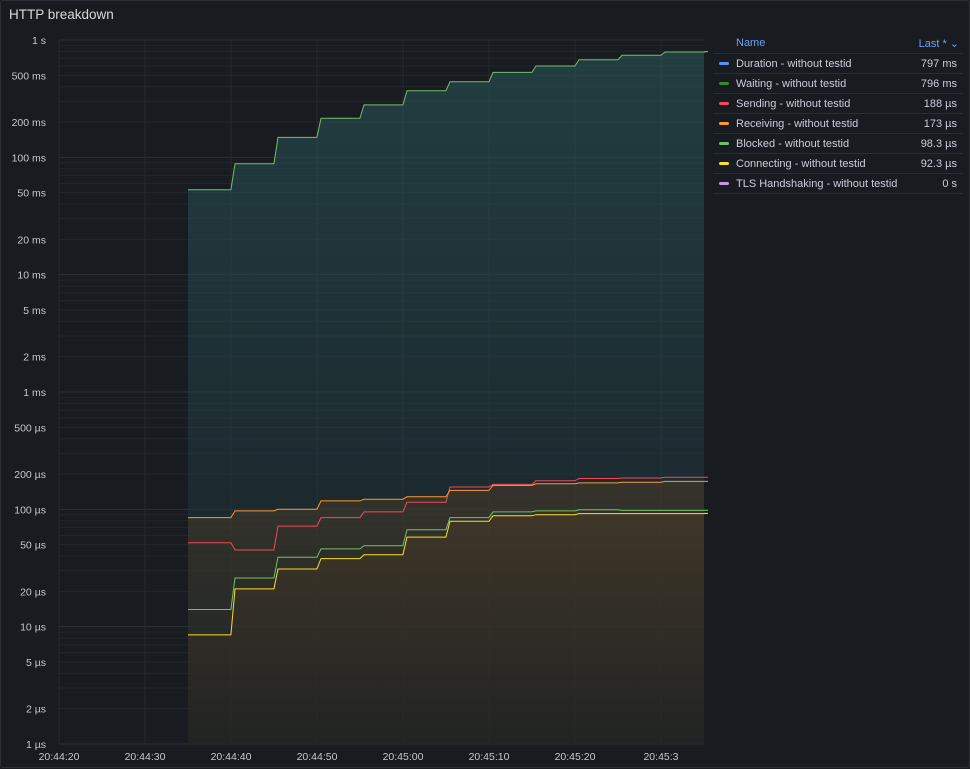  I want to click on legend-row: Connecting - without testid 92.3 µs, so click(838, 164).